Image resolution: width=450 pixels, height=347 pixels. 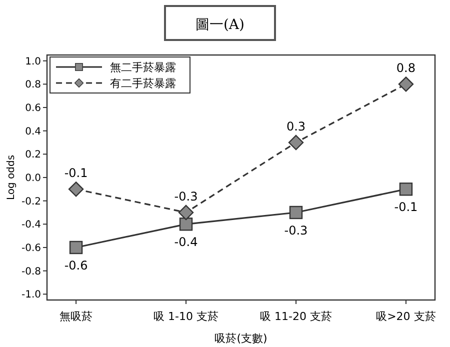 I want to click on chart-title: 圖一(A), so click(x=220, y=25).